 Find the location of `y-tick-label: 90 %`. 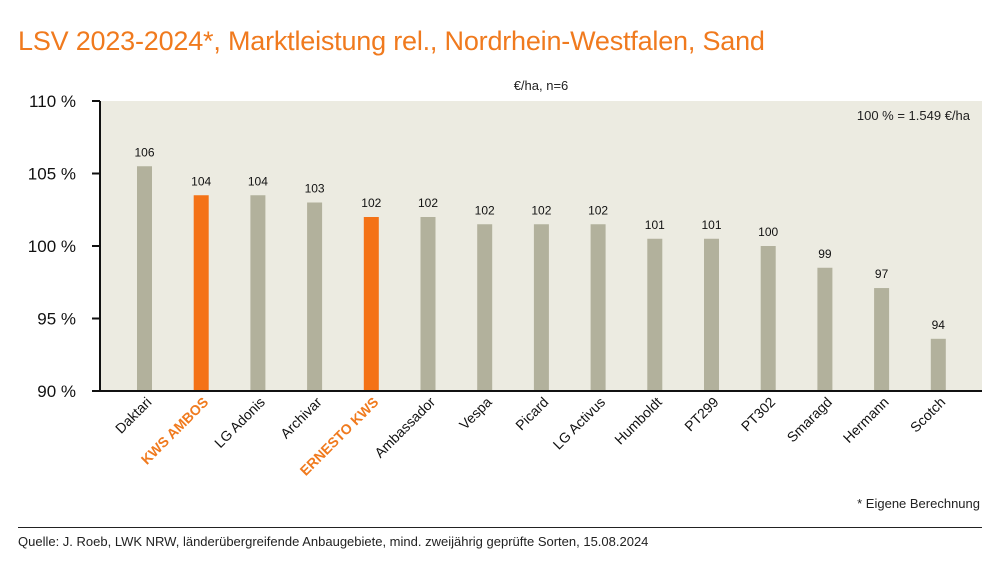

y-tick-label: 90 % is located at coordinates (56, 391).